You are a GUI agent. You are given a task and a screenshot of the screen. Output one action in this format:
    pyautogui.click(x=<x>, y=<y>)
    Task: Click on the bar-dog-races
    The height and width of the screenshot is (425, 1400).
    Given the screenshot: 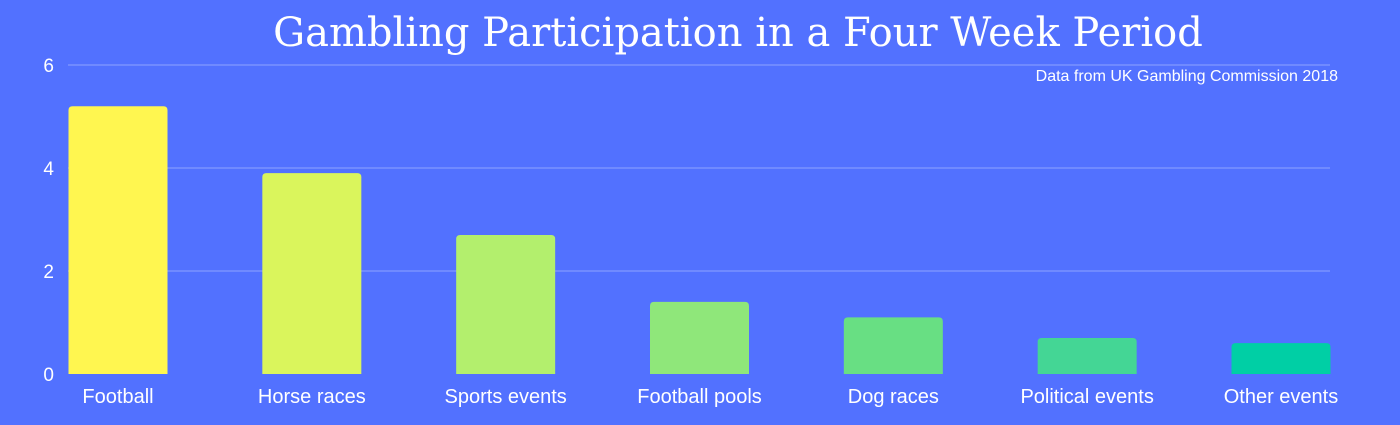 What is the action you would take?
    pyautogui.click(x=893, y=345)
    